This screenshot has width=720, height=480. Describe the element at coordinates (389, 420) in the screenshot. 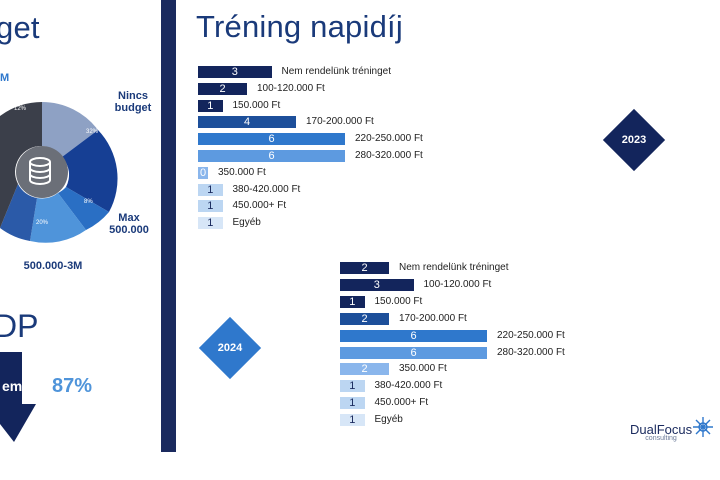

I see `bar-label-2024-9: Egyéb` at that location.